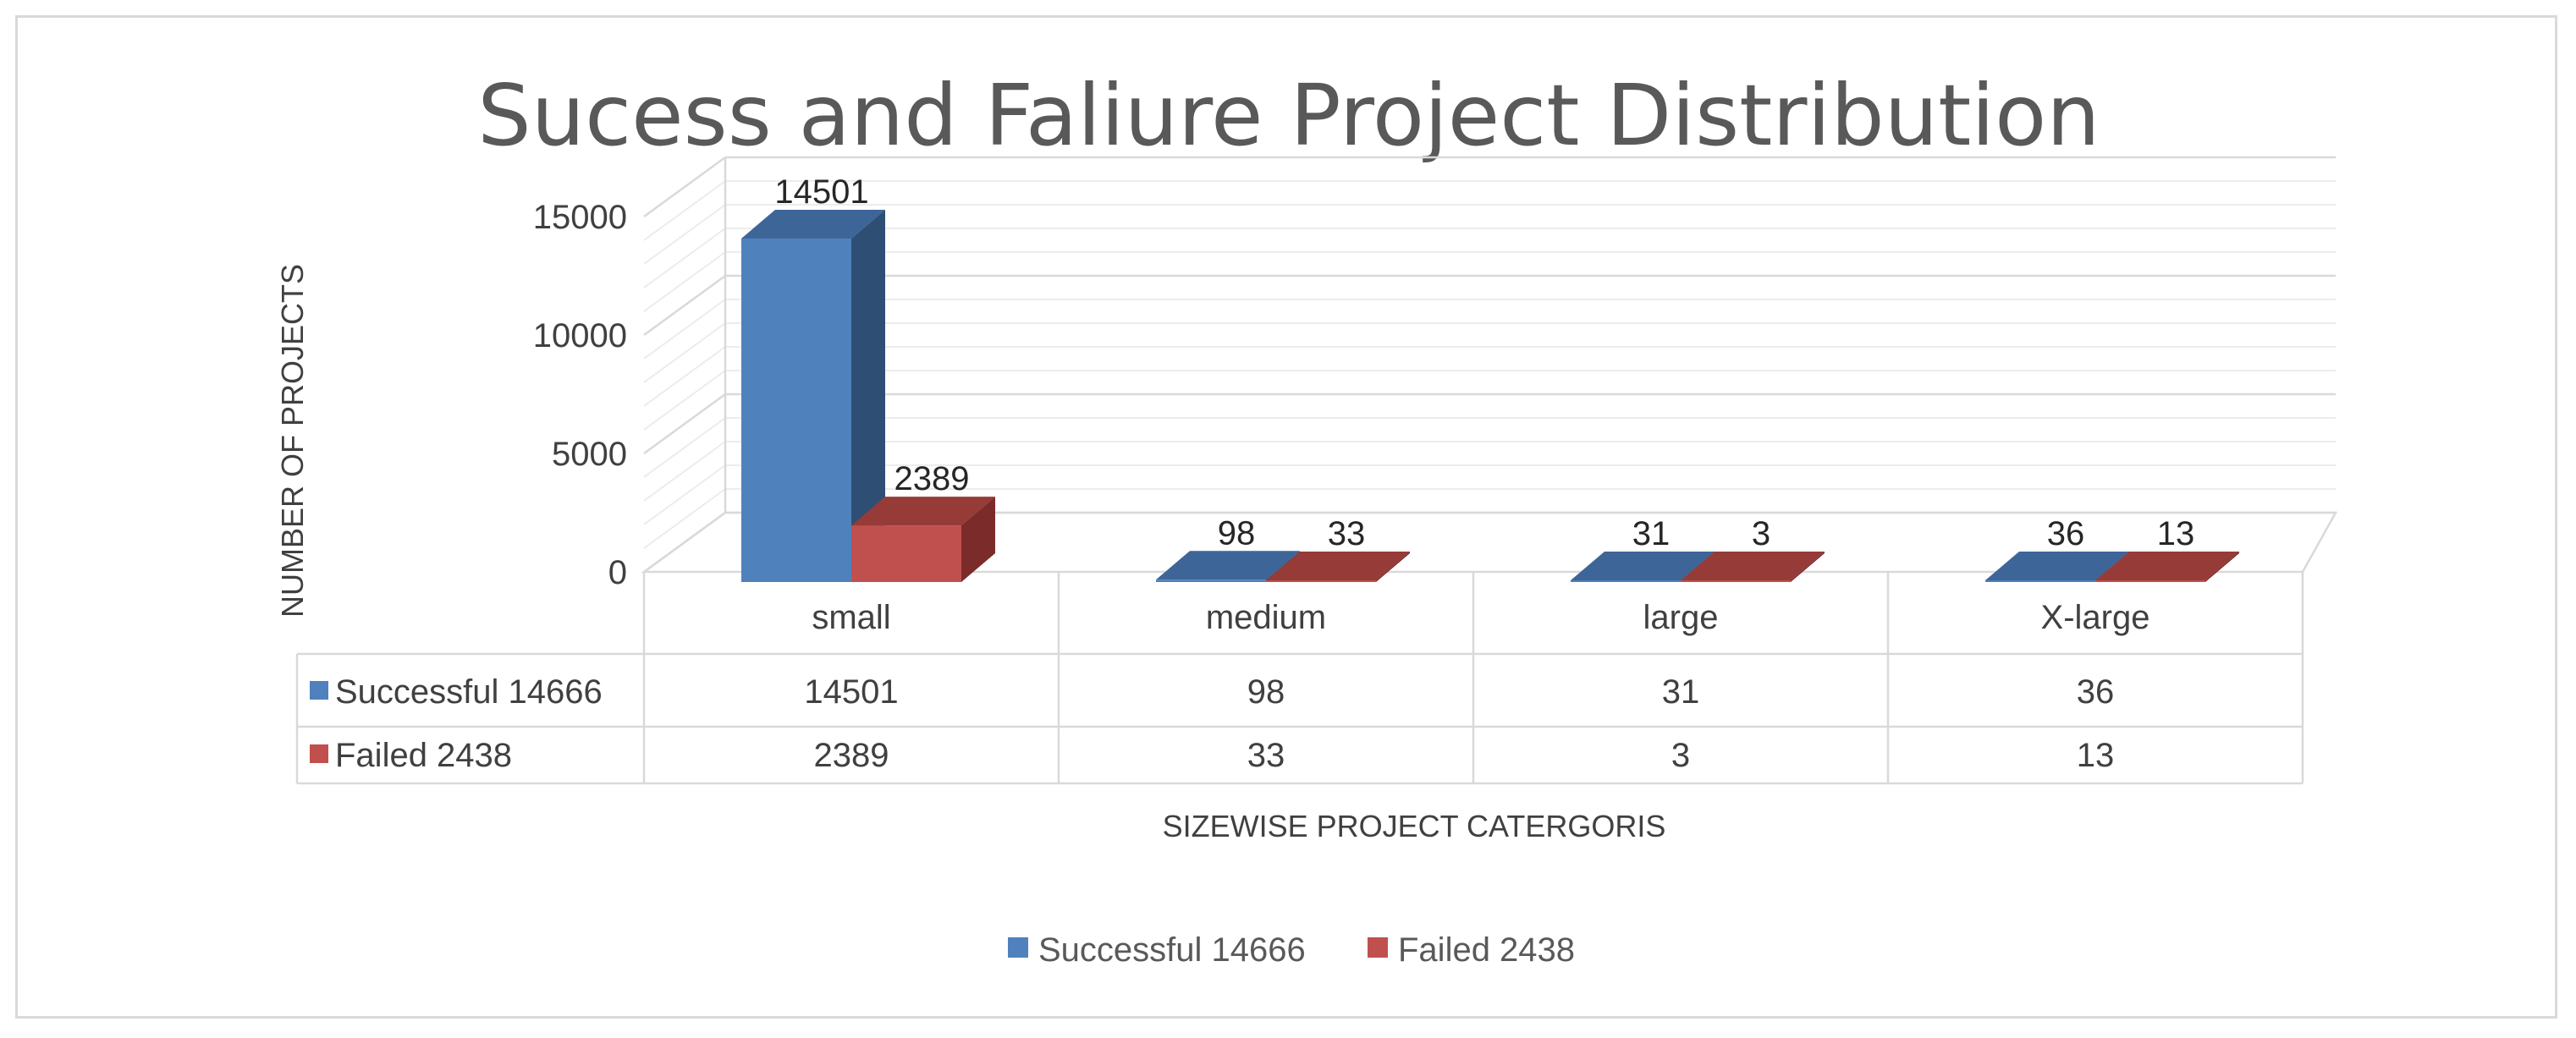  I want to click on chart-title: Sucess and Faliure Project Distribution, so click(1288, 116).